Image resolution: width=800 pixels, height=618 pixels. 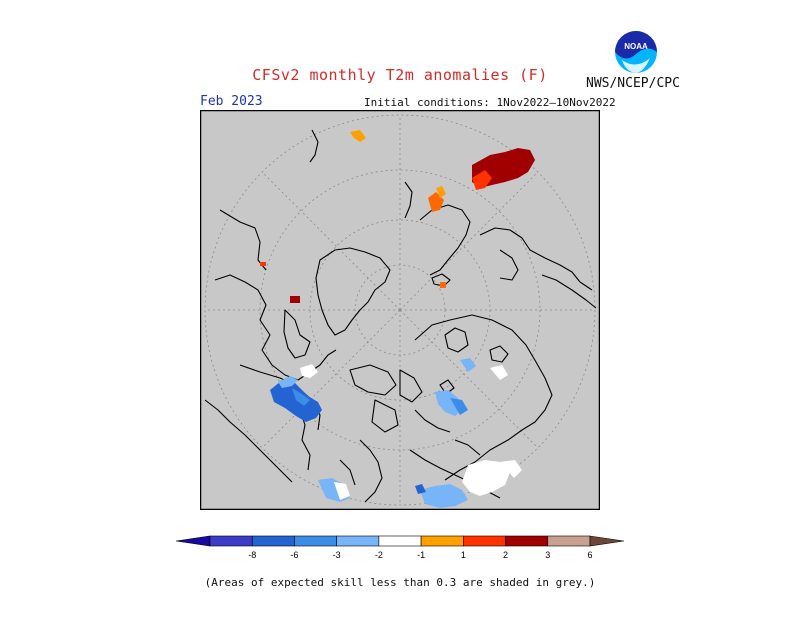 What do you see at coordinates (589, 555) in the screenshot?
I see `colorbar-tick-label: 6` at bounding box center [589, 555].